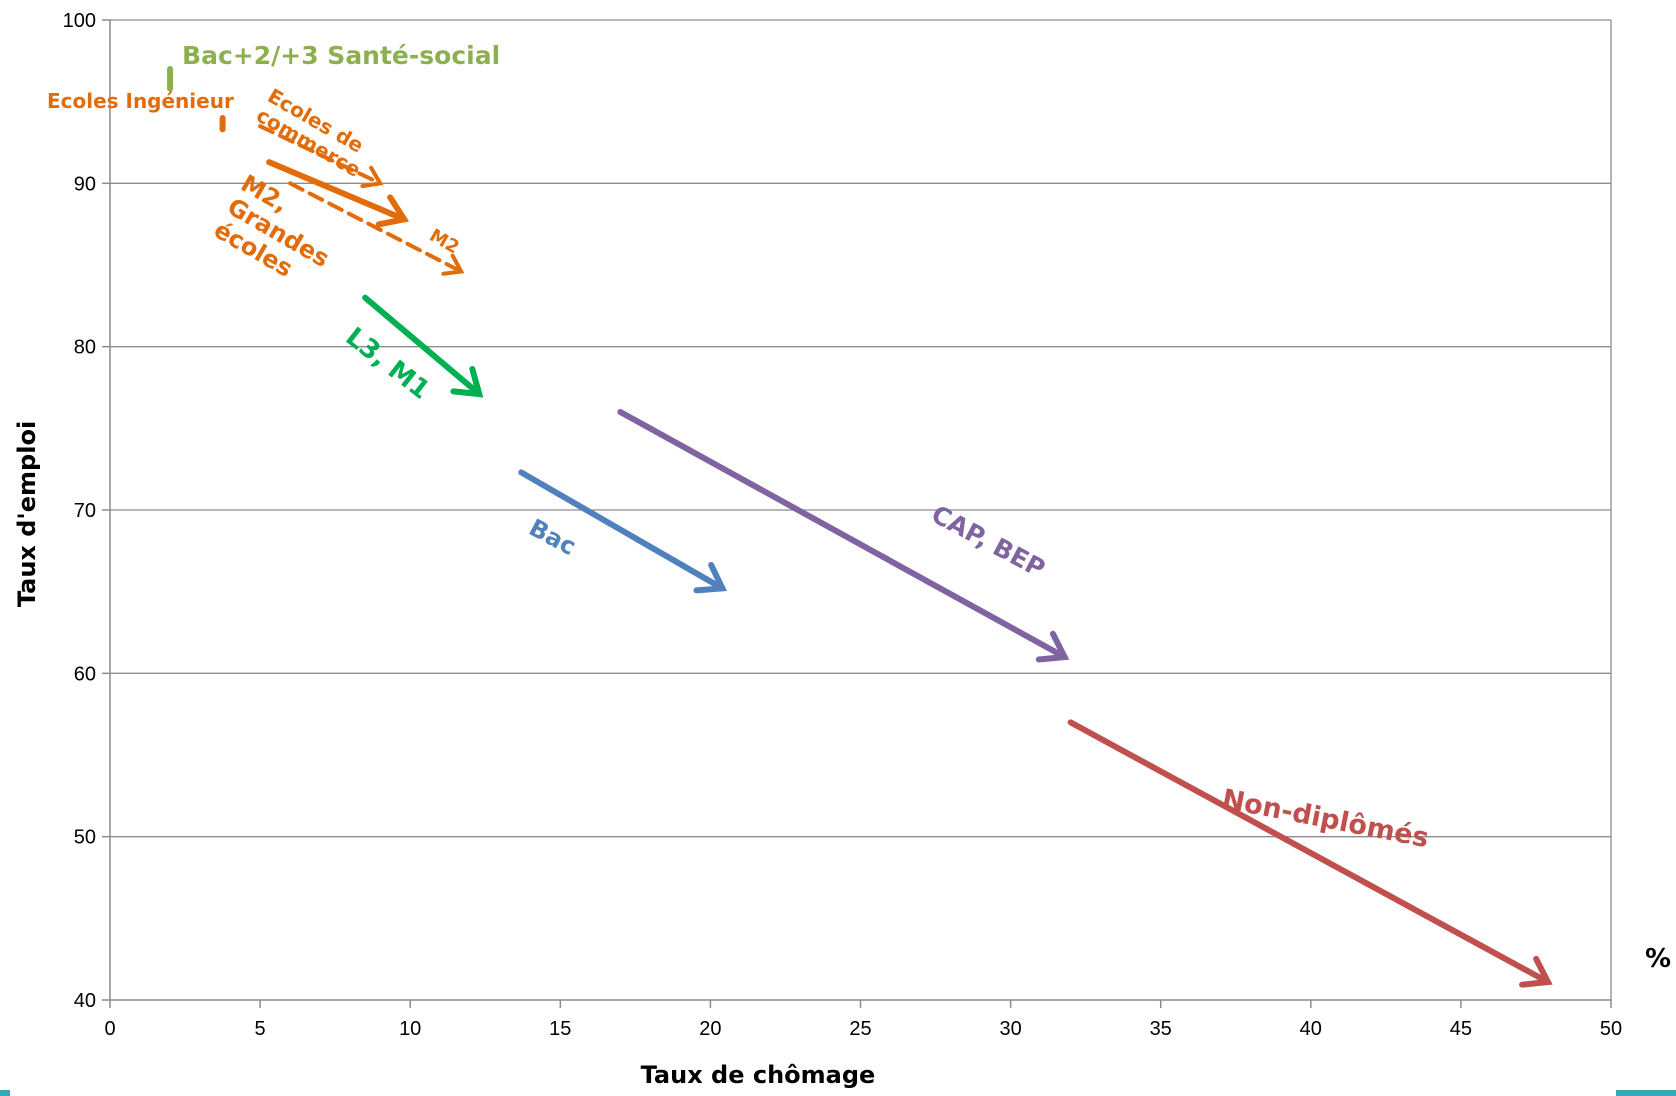 This screenshot has height=1096, width=1676. Describe the element at coordinates (552, 537) in the screenshot. I see `series-label-bac: Bac` at that location.